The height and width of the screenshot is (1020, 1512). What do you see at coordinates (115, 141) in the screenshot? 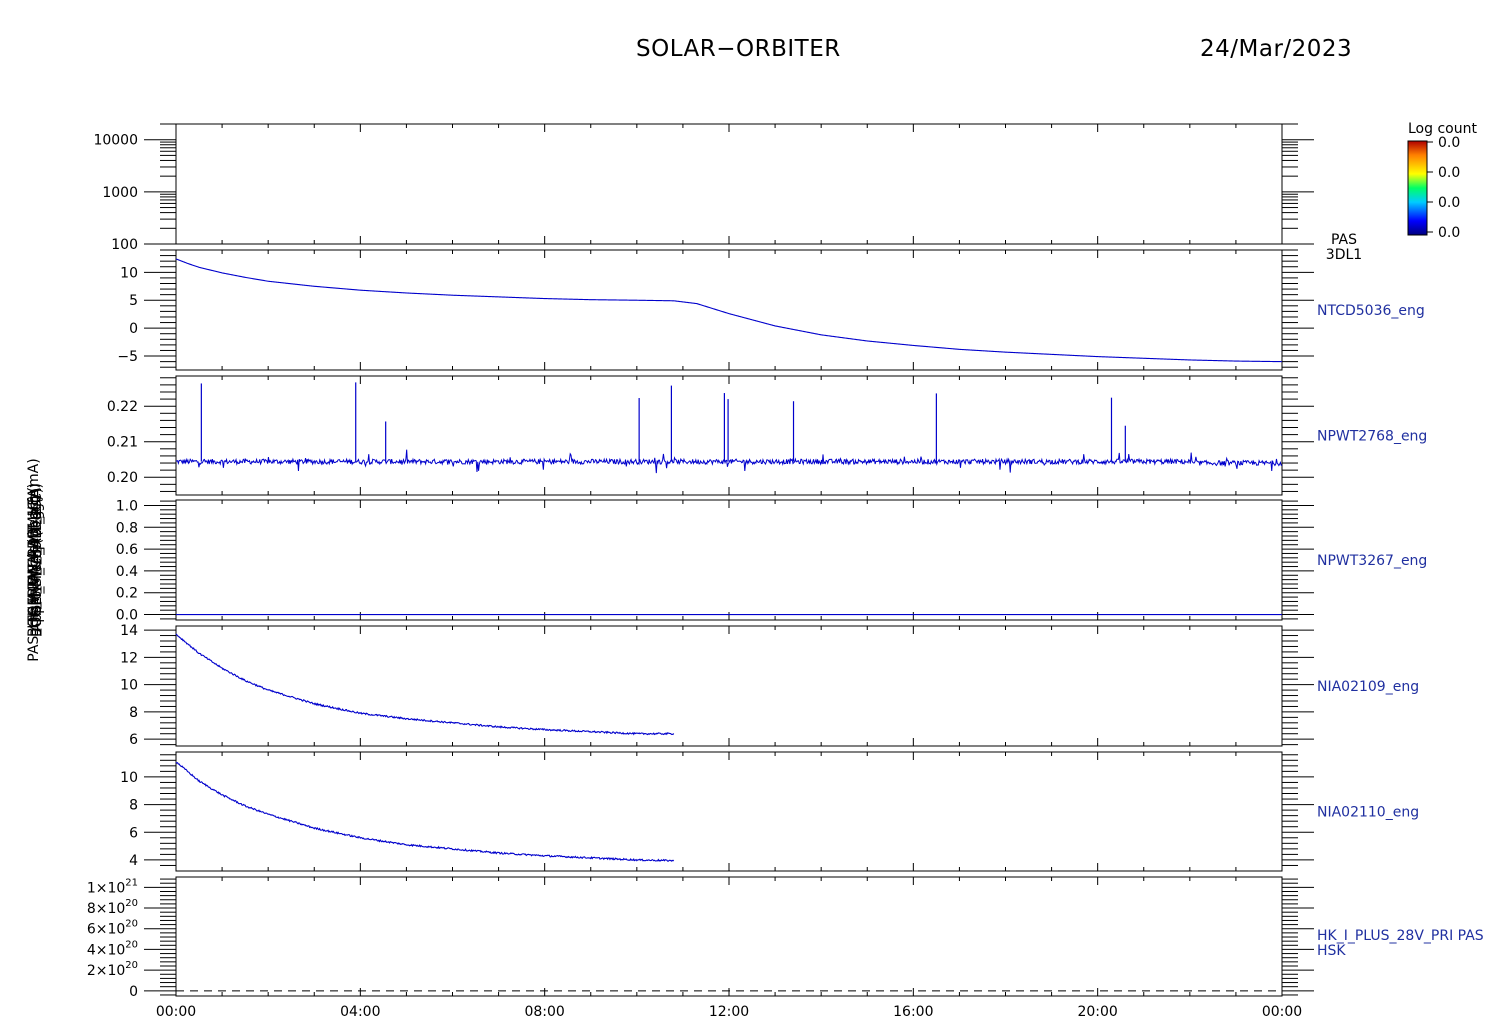
I see `y-tick-label: 10000` at bounding box center [115, 141].